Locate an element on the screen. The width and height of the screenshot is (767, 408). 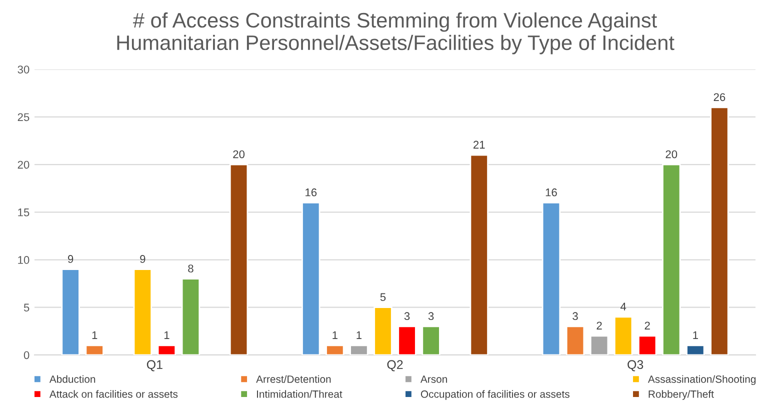
legend-label: Arrest/Detention is located at coordinates (293, 379).